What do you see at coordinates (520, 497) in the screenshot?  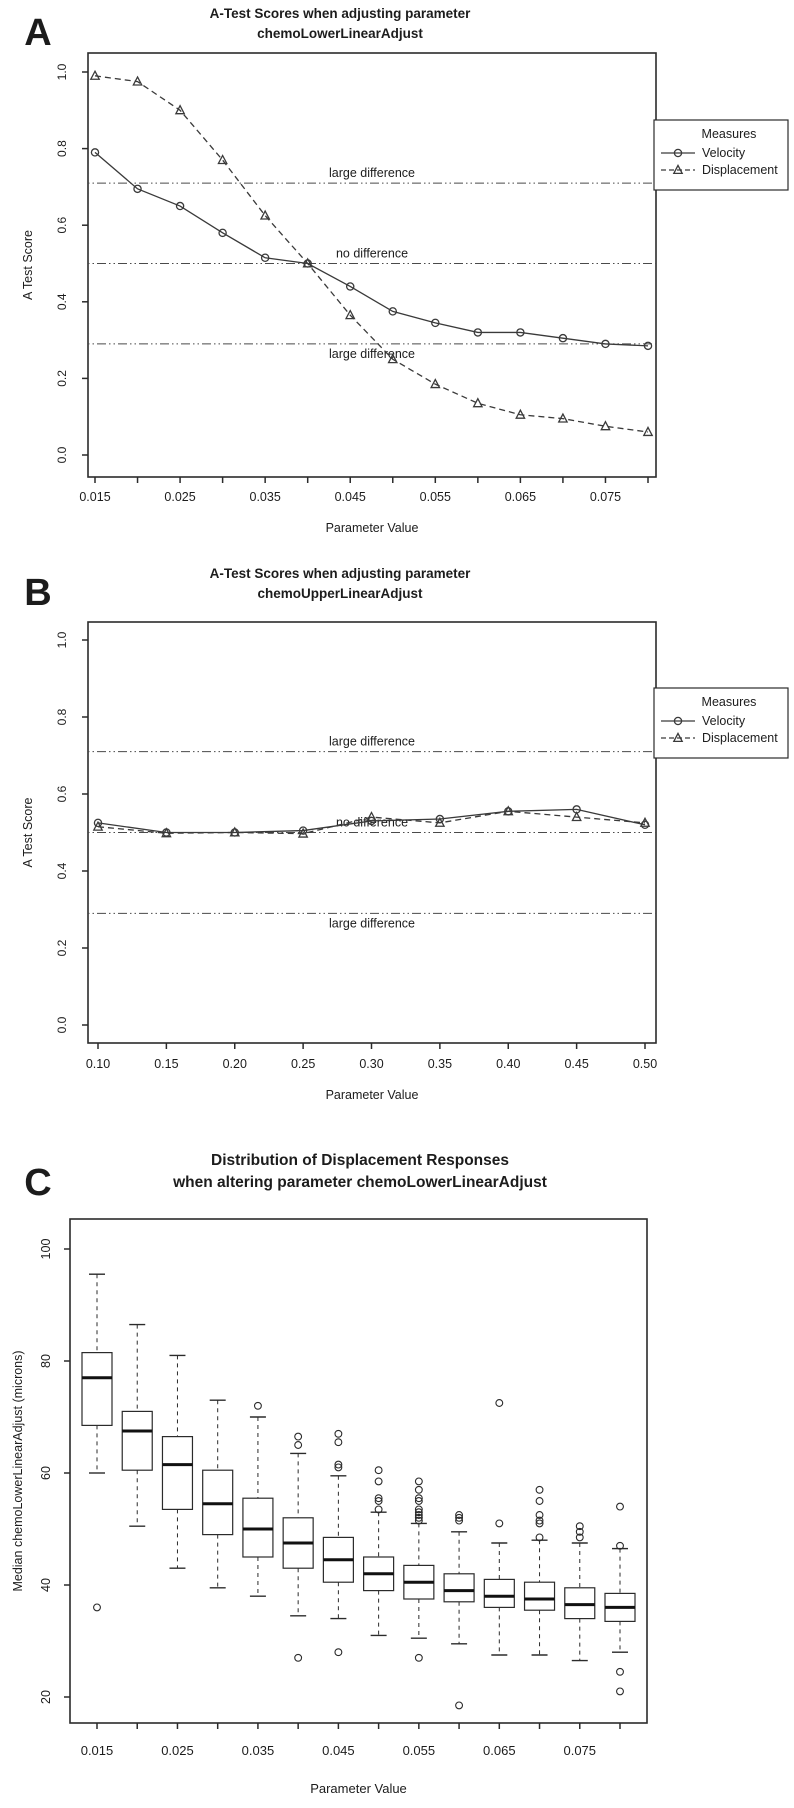 I see `x-tick-label: 0.065` at bounding box center [520, 497].